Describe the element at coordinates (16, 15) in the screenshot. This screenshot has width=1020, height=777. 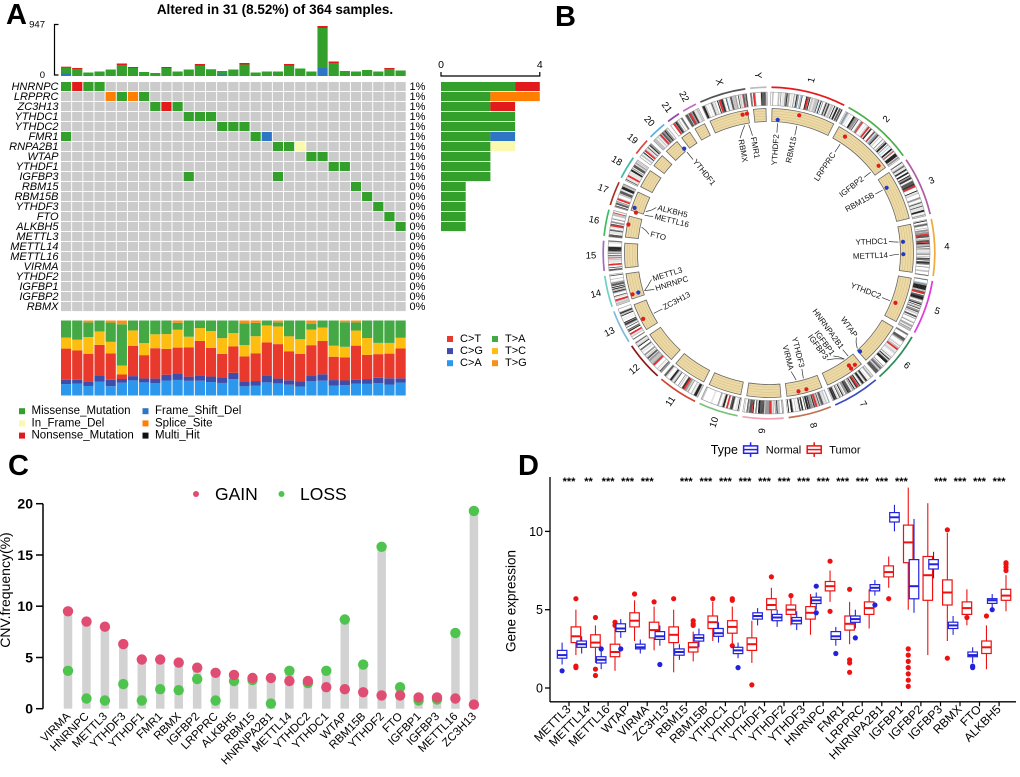
I see `svg-text: A` at that location.